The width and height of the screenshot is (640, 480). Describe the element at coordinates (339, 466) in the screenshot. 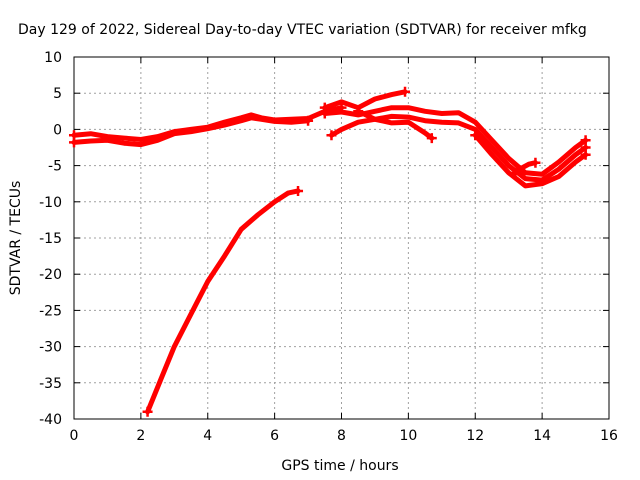

I see `x-axis-label: GPS time / hours` at that location.